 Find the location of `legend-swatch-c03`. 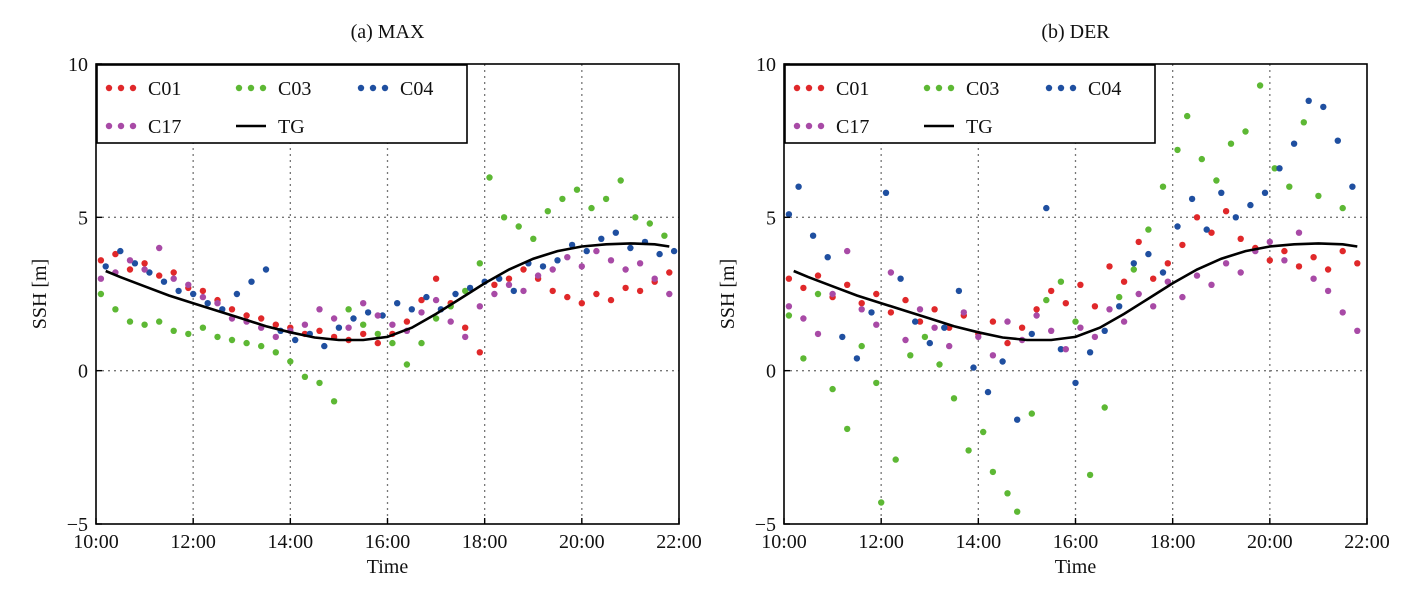

legend-swatch-c03 is located at coordinates (239, 88).